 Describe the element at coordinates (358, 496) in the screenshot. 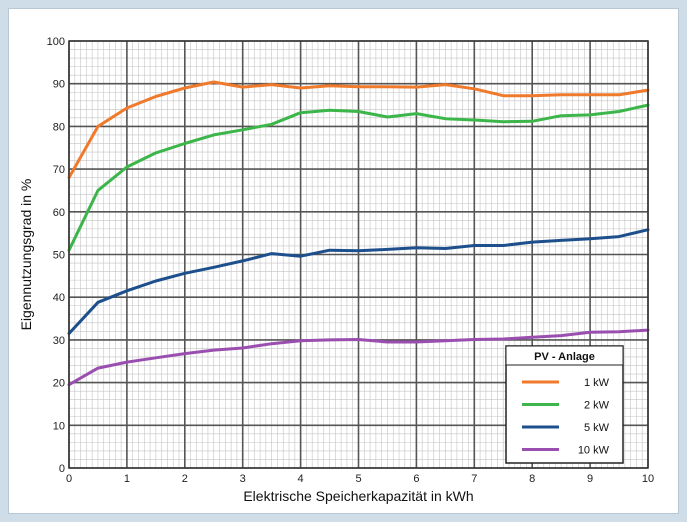

I see `x-axis-label: Elektrische Speicherkapazität in kWh` at that location.